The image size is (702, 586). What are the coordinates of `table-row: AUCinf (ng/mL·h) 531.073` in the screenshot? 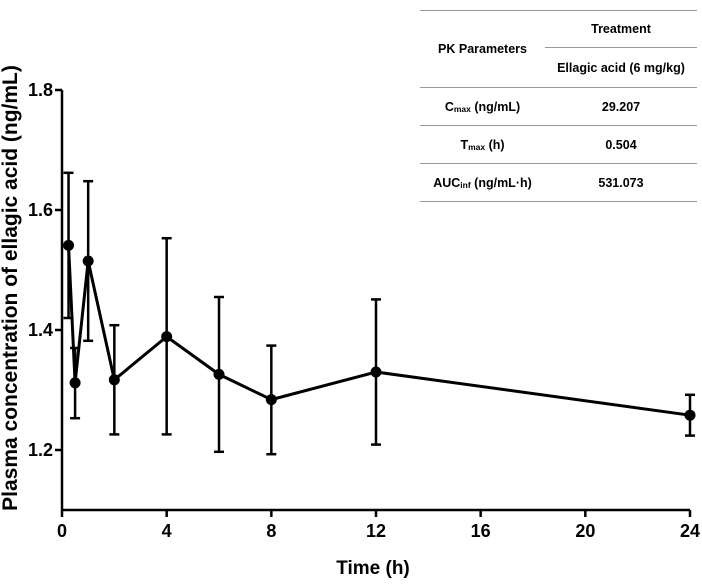 It's located at (558, 182).